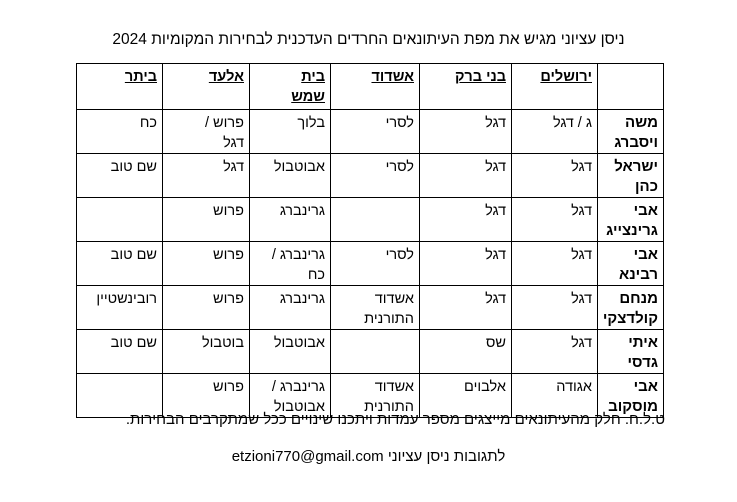  What do you see at coordinates (375, 86) in the screenshot?
I see `column-header: אשדוד` at bounding box center [375, 86].